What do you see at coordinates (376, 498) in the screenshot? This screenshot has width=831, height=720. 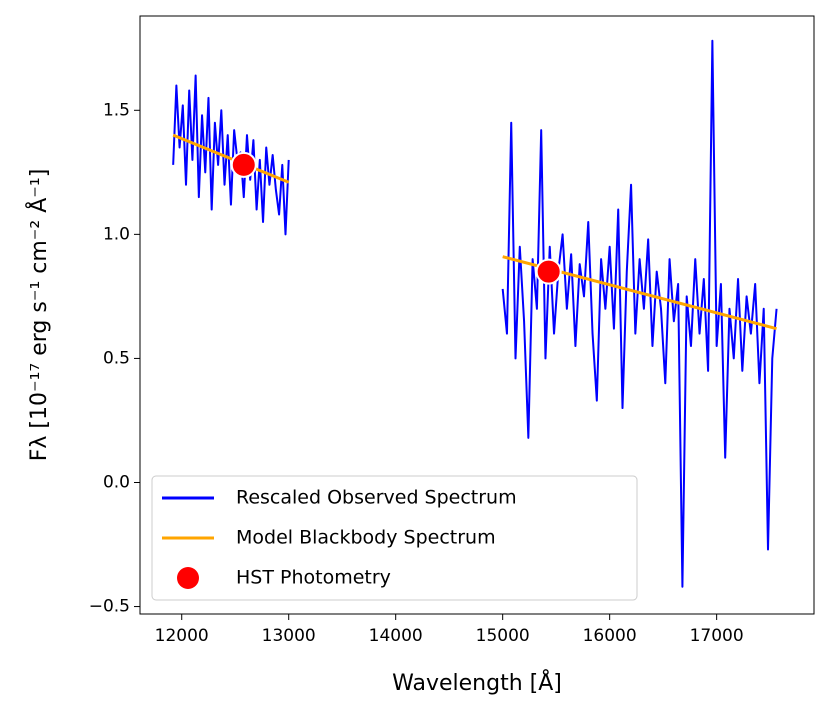 I see `legend-label: Rescaled Observed Spectrum` at bounding box center [376, 498].